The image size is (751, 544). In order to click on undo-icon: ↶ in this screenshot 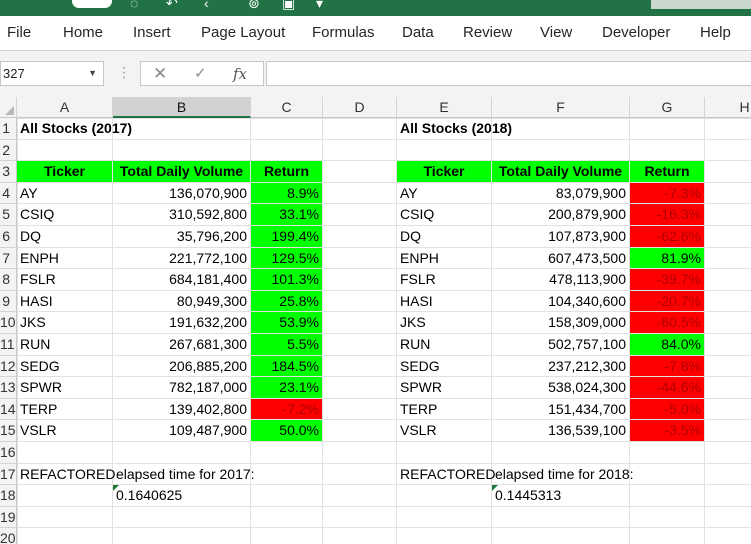, I will do `click(172, 5)`.